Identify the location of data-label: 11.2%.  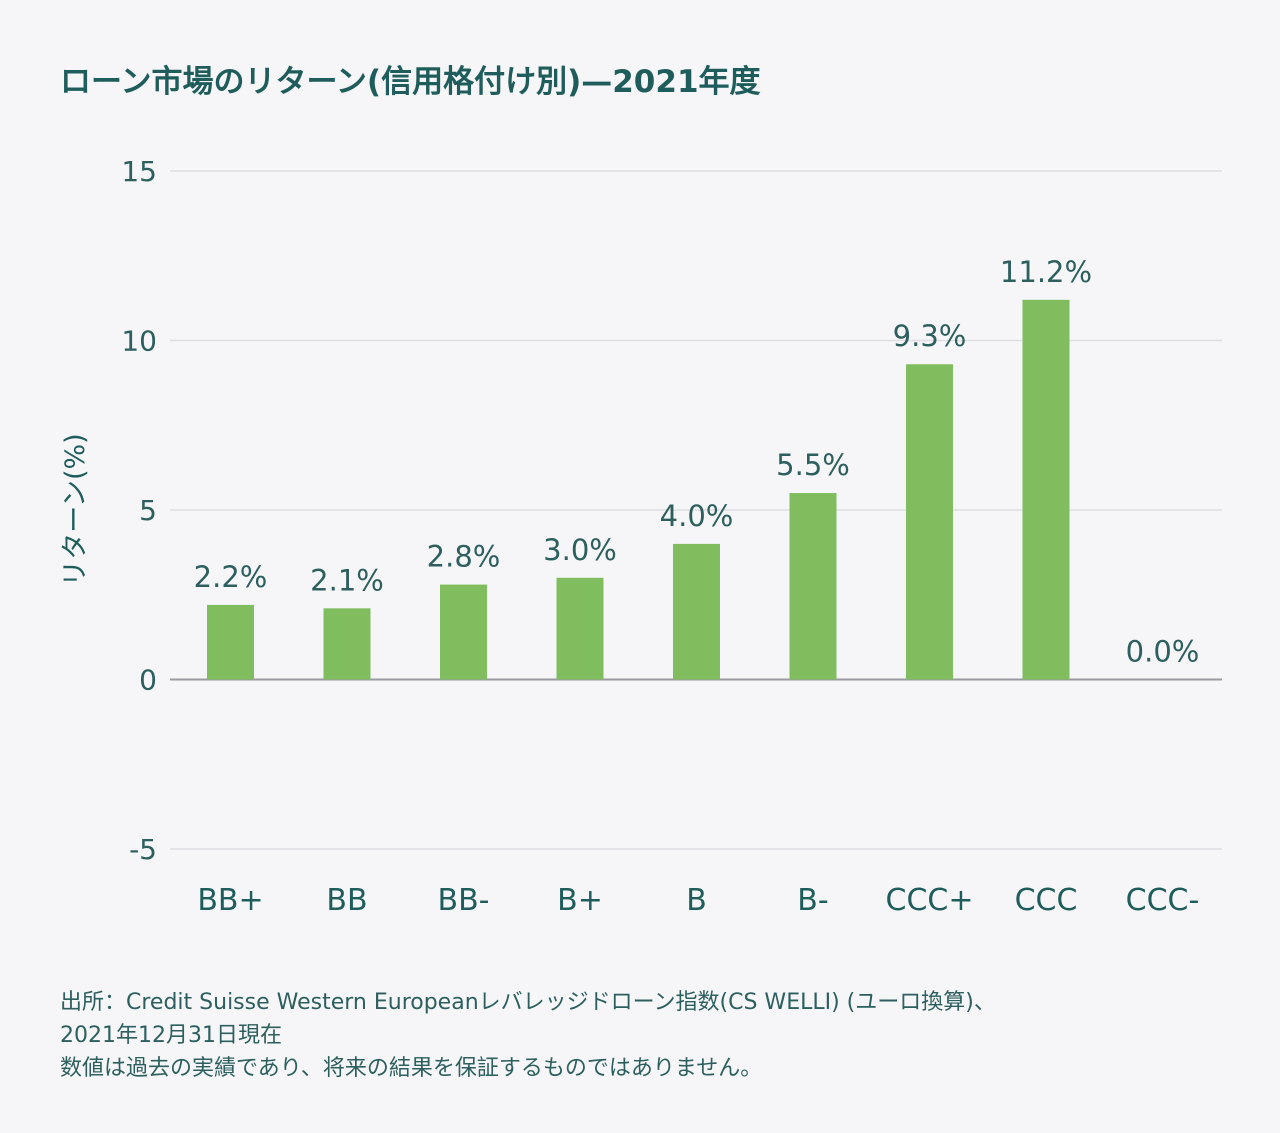
(1046, 272).